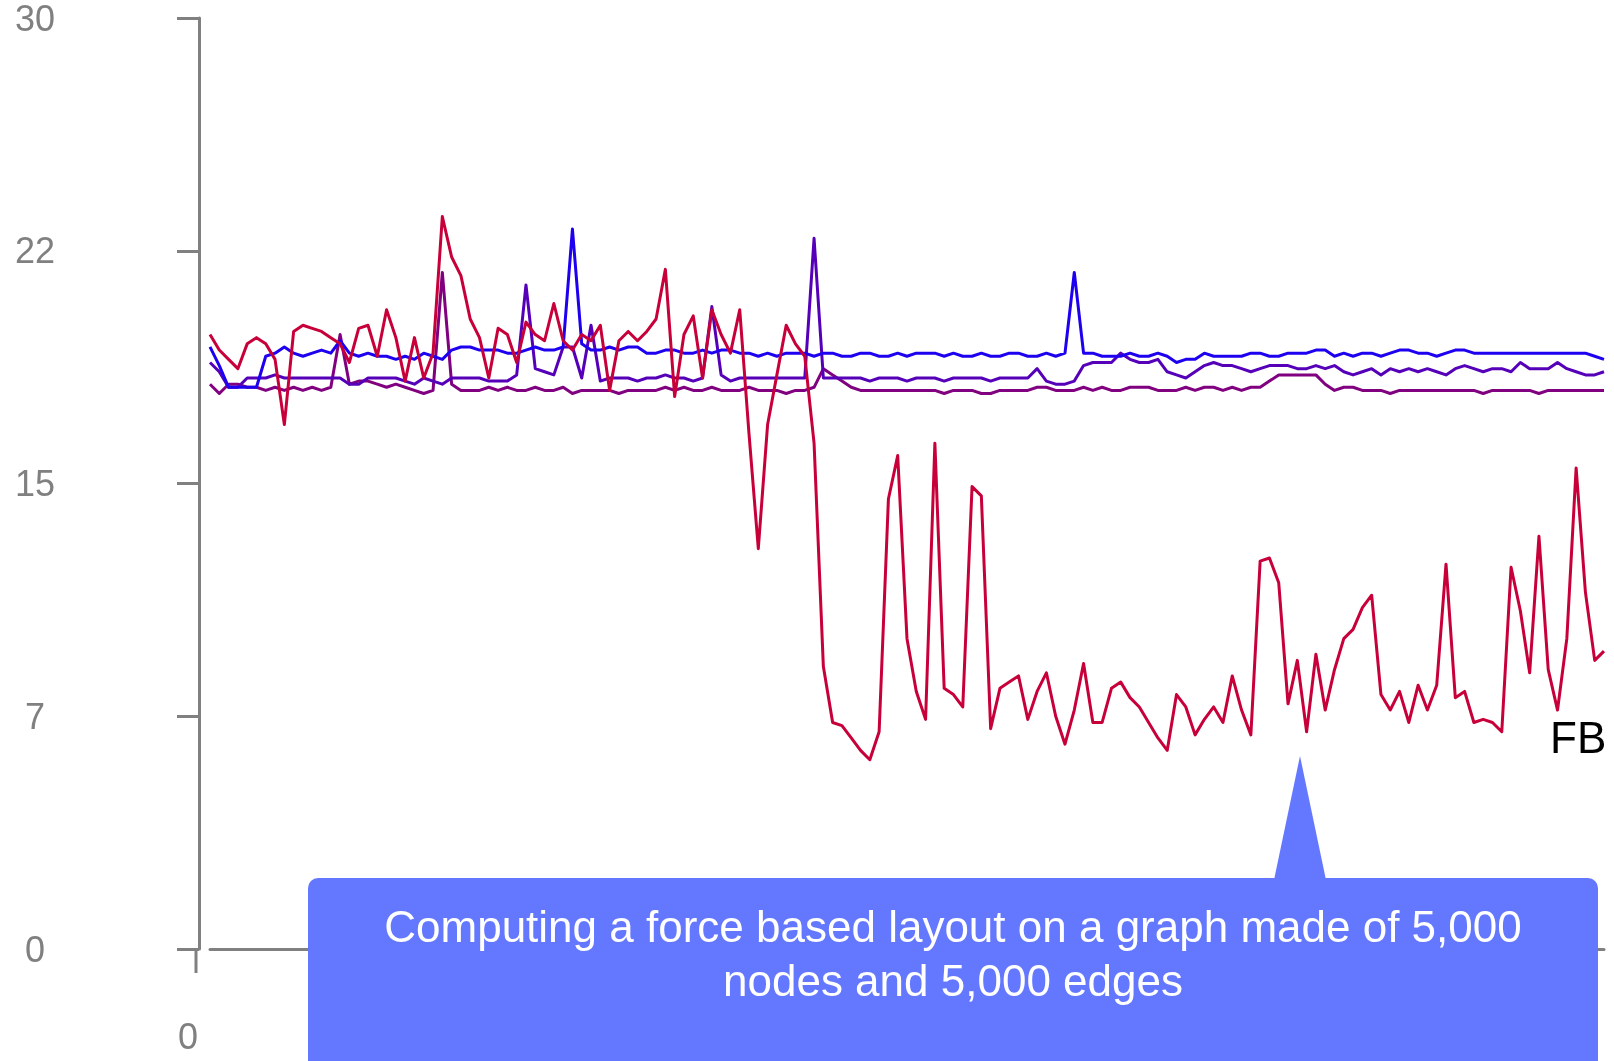  What do you see at coordinates (35, 251) in the screenshot?
I see `y-tick-label: 22` at bounding box center [35, 251].